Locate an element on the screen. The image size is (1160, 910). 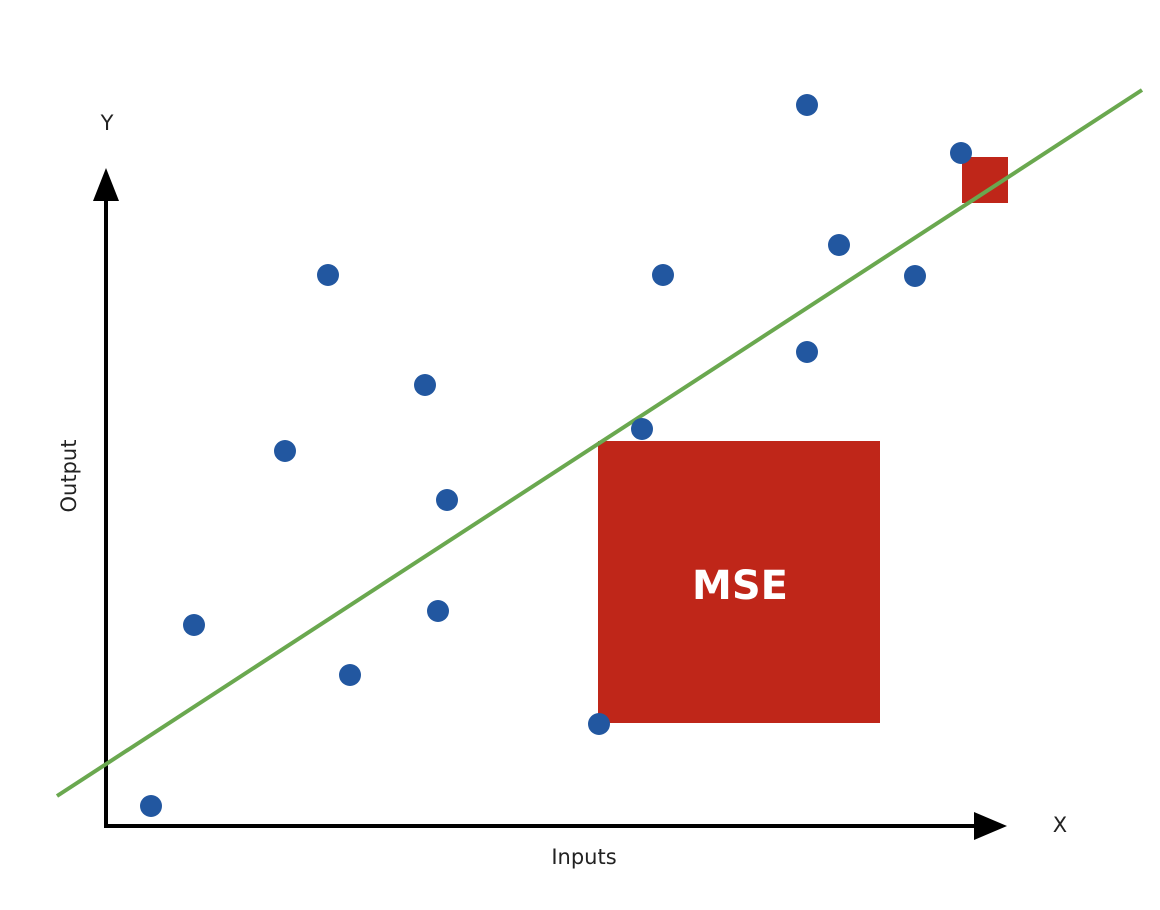
mse-square is located at coordinates (739, 582).